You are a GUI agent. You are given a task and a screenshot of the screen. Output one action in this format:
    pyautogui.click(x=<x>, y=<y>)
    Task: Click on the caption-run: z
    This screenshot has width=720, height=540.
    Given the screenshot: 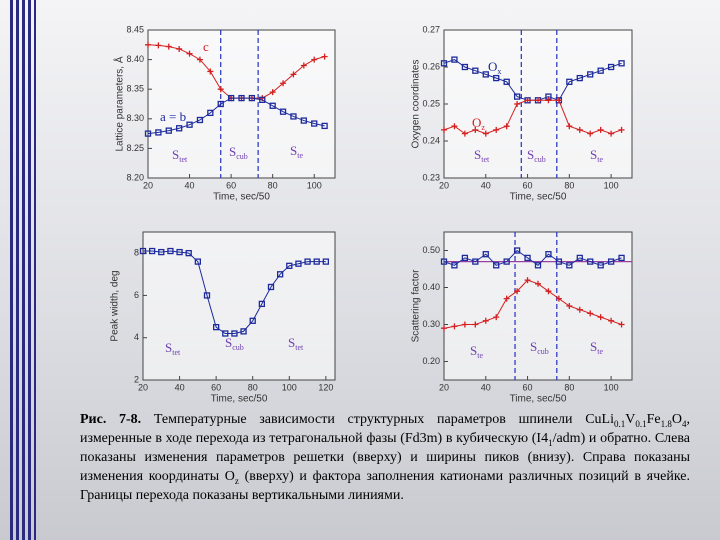 What is the action you would take?
    pyautogui.click(x=236, y=480)
    